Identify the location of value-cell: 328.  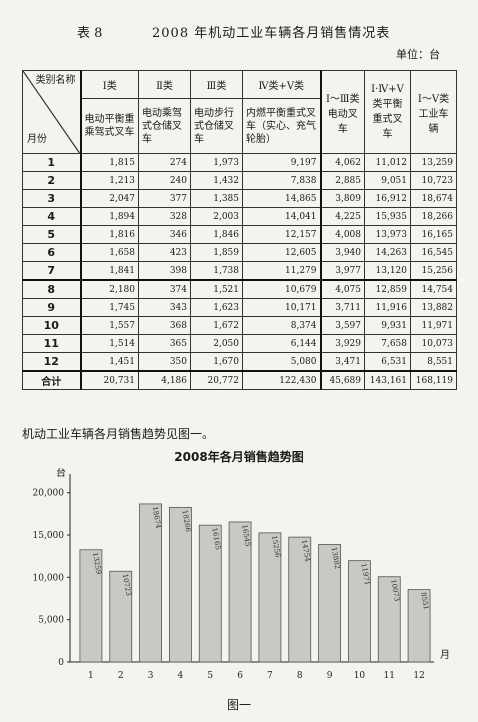
(164, 216).